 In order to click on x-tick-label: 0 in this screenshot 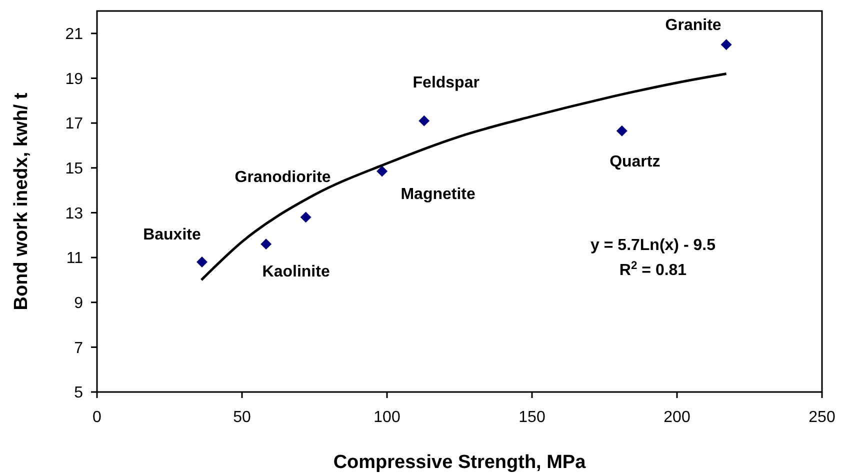, I will do `click(97, 417)`.